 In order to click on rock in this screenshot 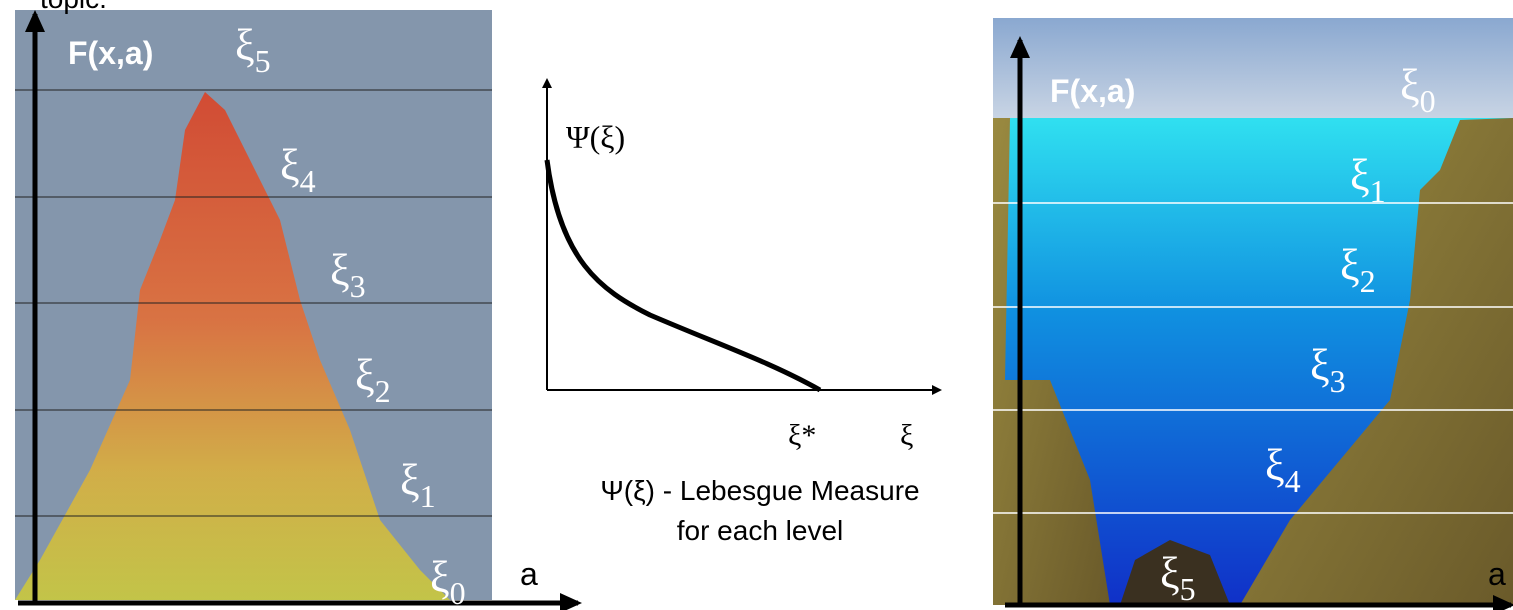, I will do `click(1175, 572)`.